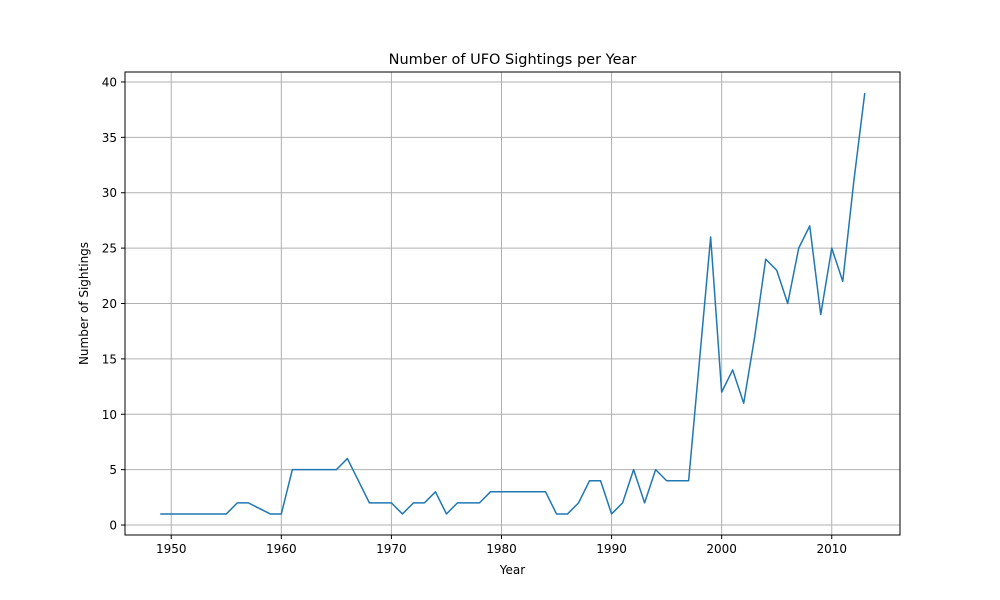 The width and height of the screenshot is (1000, 600). Describe the element at coordinates (109, 359) in the screenshot. I see `y-tick-label: 15` at that location.